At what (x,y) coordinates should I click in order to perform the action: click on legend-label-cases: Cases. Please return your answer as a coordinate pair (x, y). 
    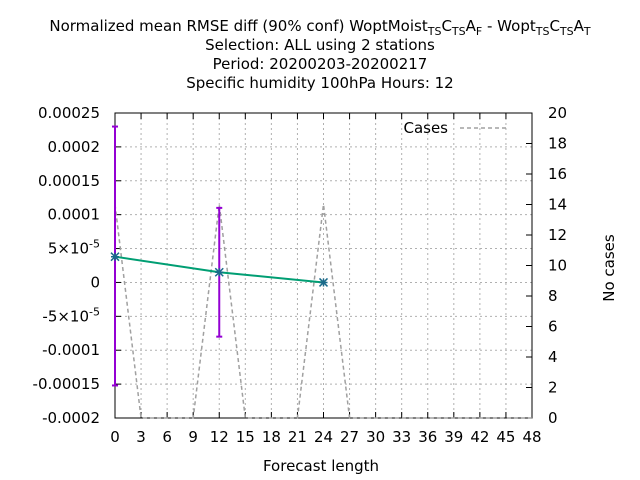
    Looking at the image, I should click on (425, 128).